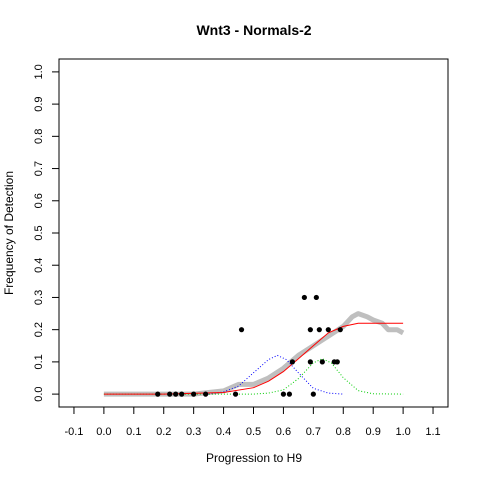 The image size is (480, 480). What do you see at coordinates (133, 432) in the screenshot?
I see `x-tick-label: 0.1` at bounding box center [133, 432].